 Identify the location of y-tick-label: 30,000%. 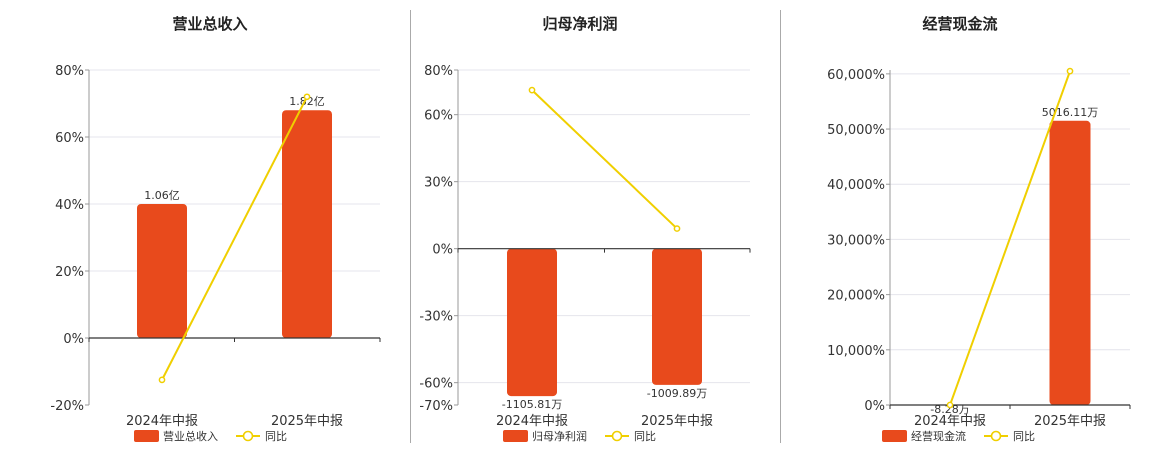
(856, 240).